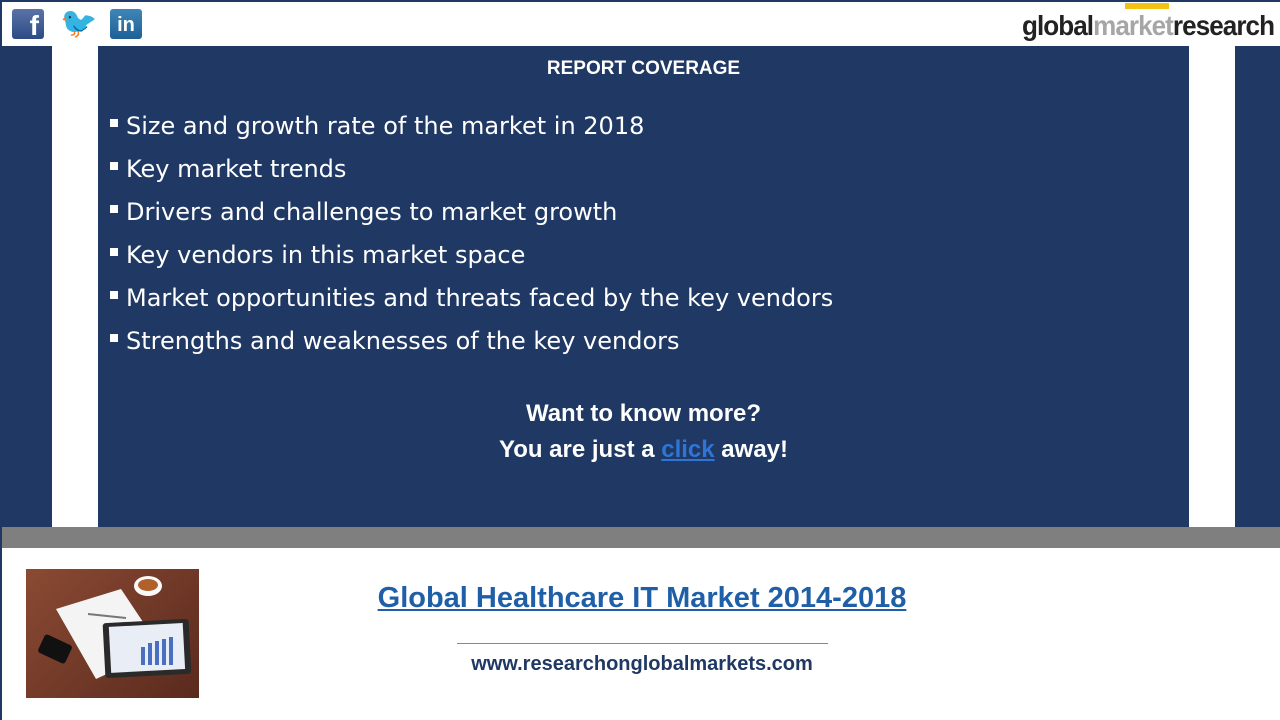 The height and width of the screenshot is (720, 1280). I want to click on logo-part: global, so click(1058, 25).